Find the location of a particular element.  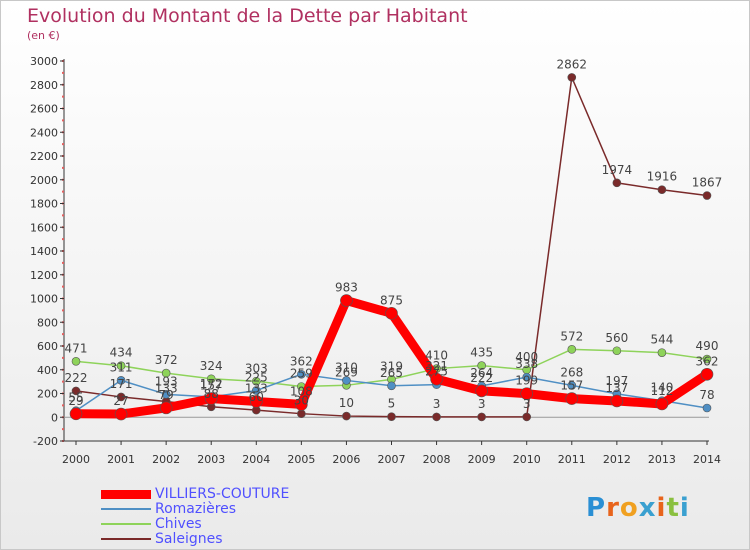

data-label: 137 is located at coordinates (616, 388).